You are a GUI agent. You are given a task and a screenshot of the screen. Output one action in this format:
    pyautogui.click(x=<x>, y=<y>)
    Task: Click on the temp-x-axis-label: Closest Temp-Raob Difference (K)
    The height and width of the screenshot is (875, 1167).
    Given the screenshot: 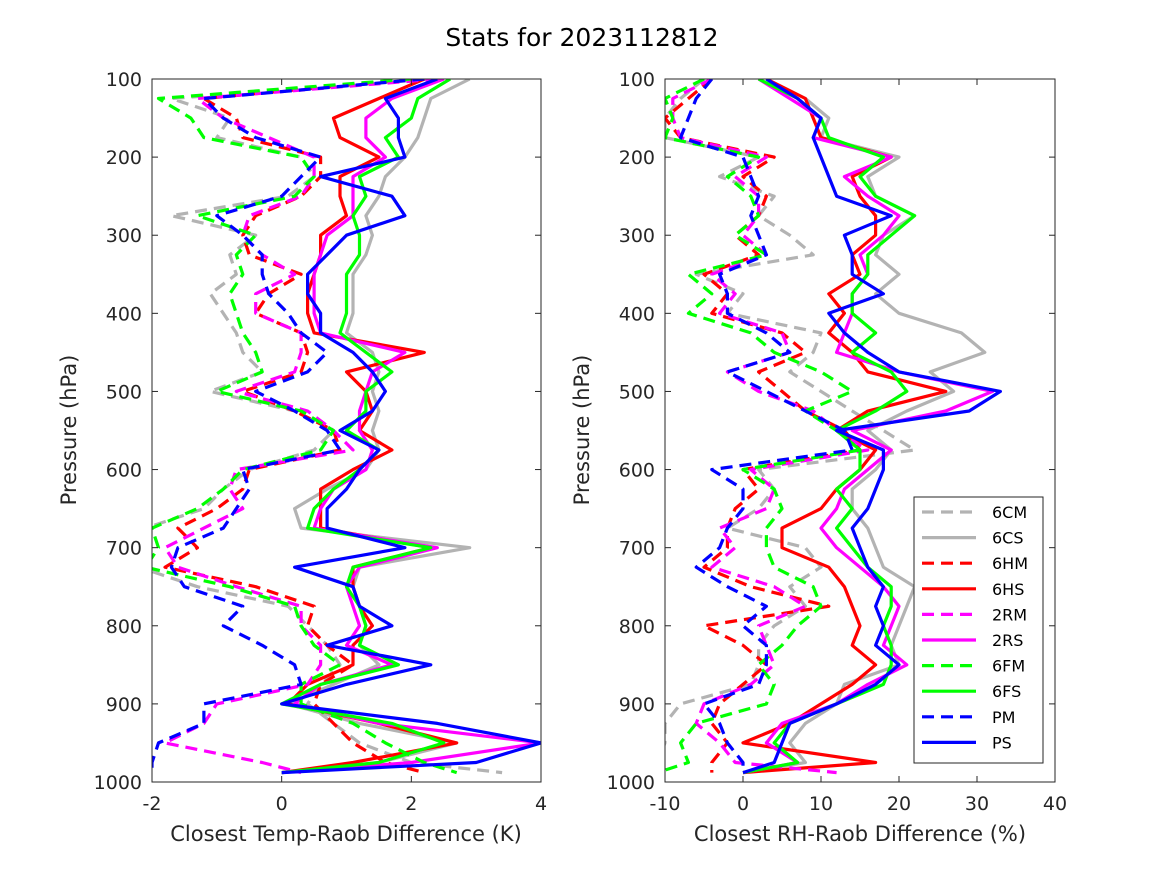 What is the action you would take?
    pyautogui.click(x=346, y=834)
    